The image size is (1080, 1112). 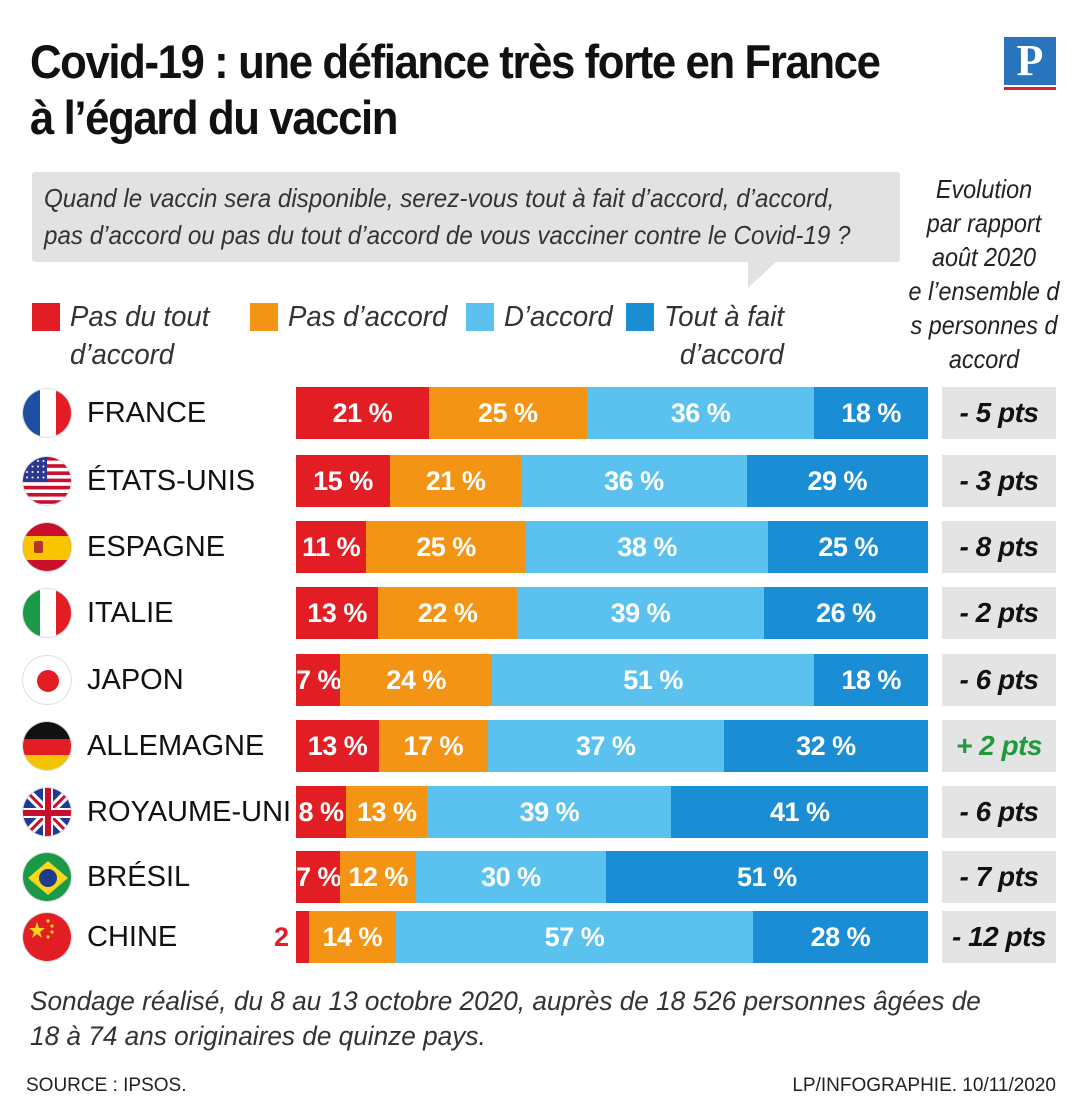 I want to click on stacked-bar: 13 % 17 % 37 % 32 %, so click(x=612, y=746).